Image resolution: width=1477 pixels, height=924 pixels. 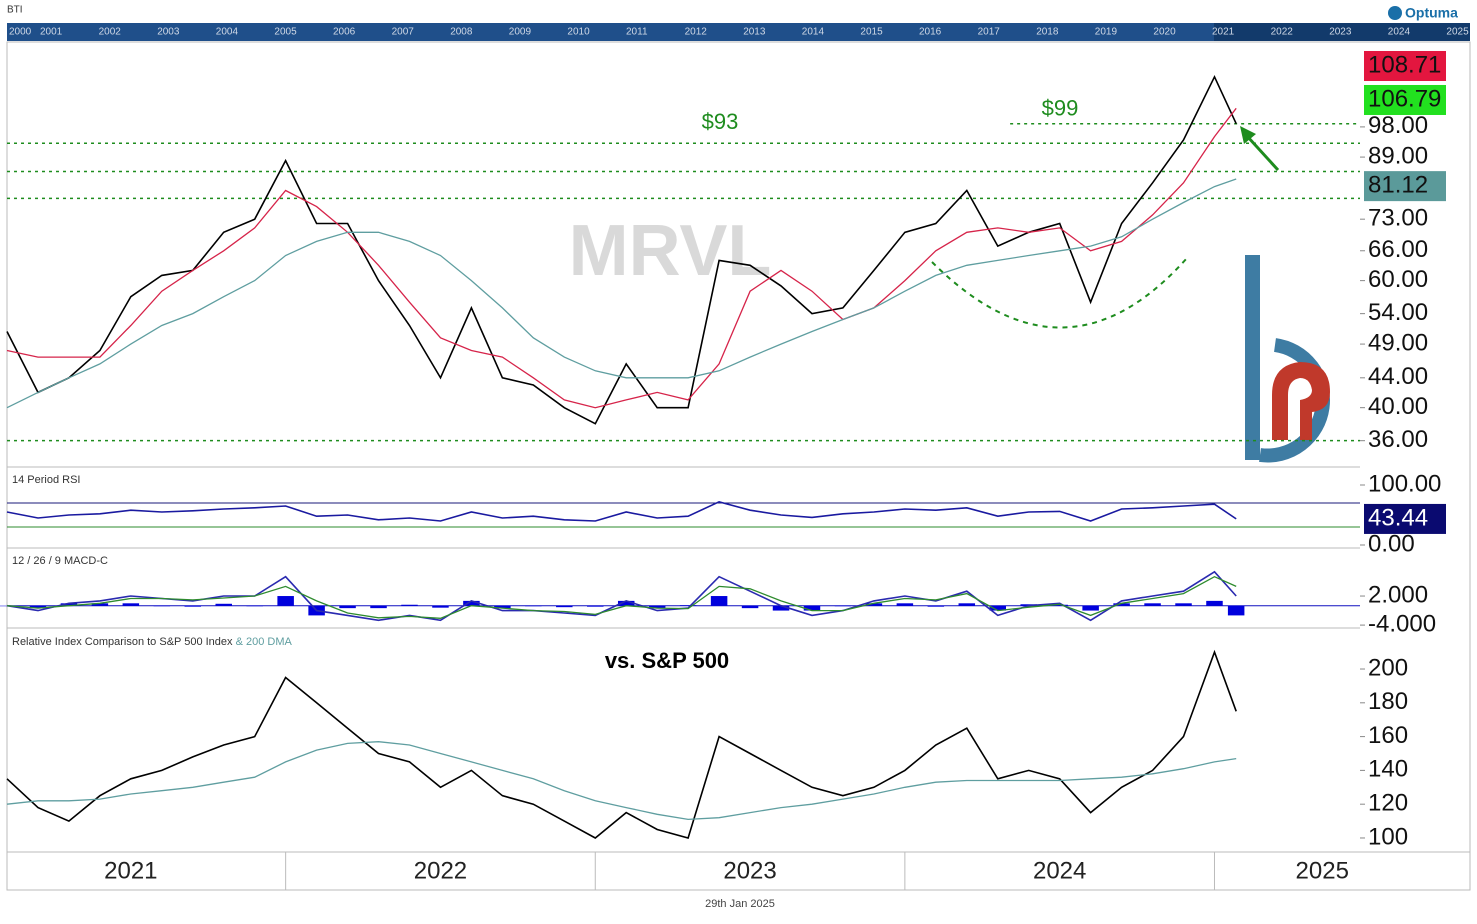 I want to click on panel-title: 12 / 26 / 9 MACD-C, so click(x=60, y=561).